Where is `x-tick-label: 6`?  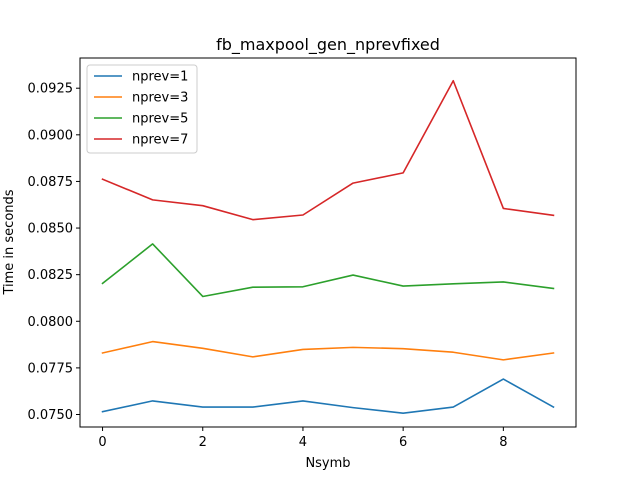
x-tick-label: 6 is located at coordinates (403, 442).